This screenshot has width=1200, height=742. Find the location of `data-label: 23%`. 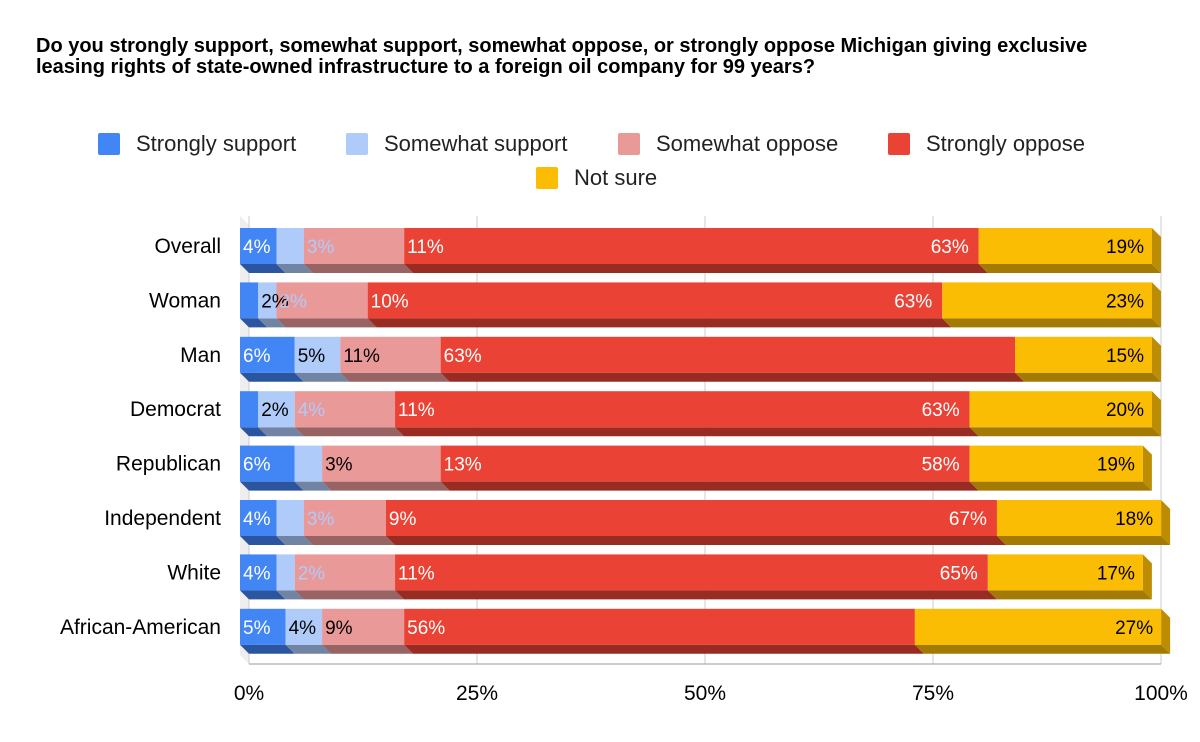

data-label: 23% is located at coordinates (1125, 301).